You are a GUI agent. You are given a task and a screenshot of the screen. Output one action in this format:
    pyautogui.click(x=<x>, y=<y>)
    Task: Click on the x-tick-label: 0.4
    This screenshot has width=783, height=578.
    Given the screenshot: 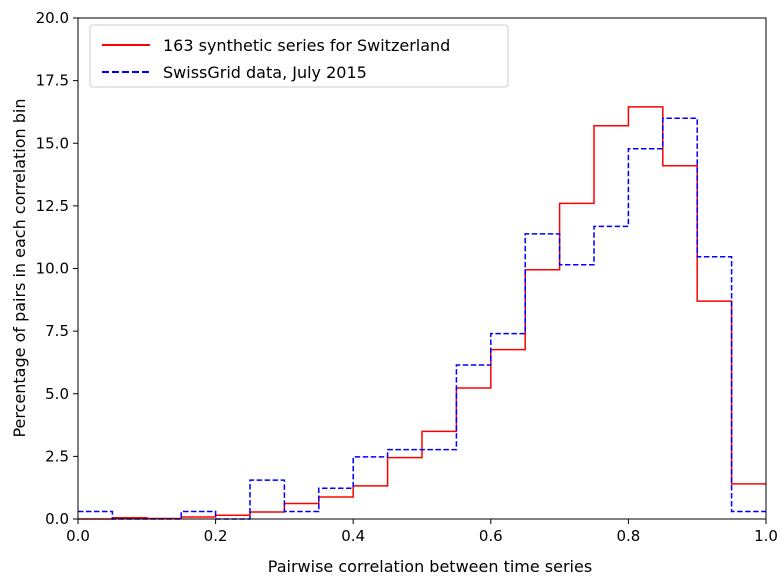 What is the action you would take?
    pyautogui.click(x=353, y=536)
    